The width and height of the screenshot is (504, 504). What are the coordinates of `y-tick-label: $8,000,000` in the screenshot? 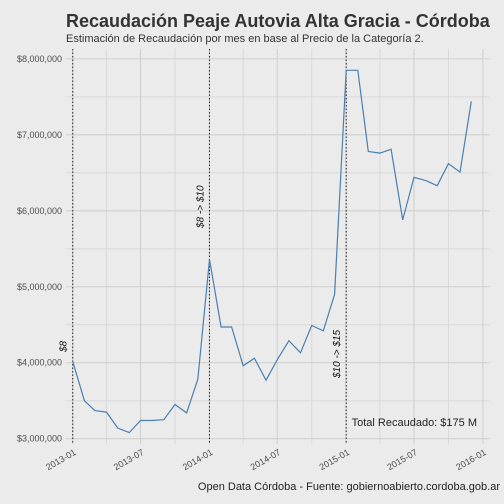 It's located at (39, 59).